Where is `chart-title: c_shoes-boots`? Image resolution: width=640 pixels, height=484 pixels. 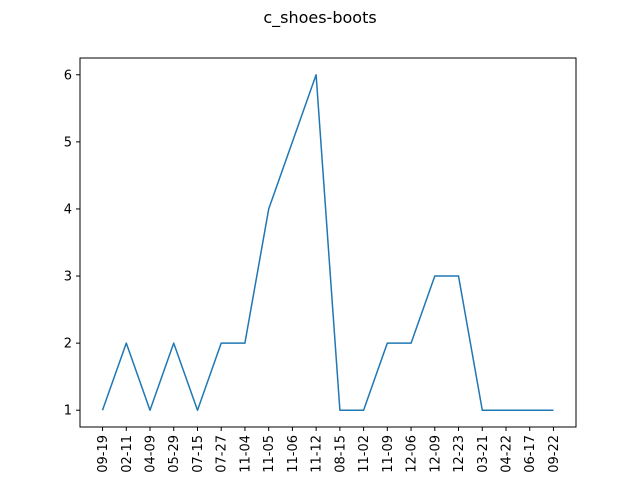
chart-title: c_shoes-boots is located at coordinates (320, 17).